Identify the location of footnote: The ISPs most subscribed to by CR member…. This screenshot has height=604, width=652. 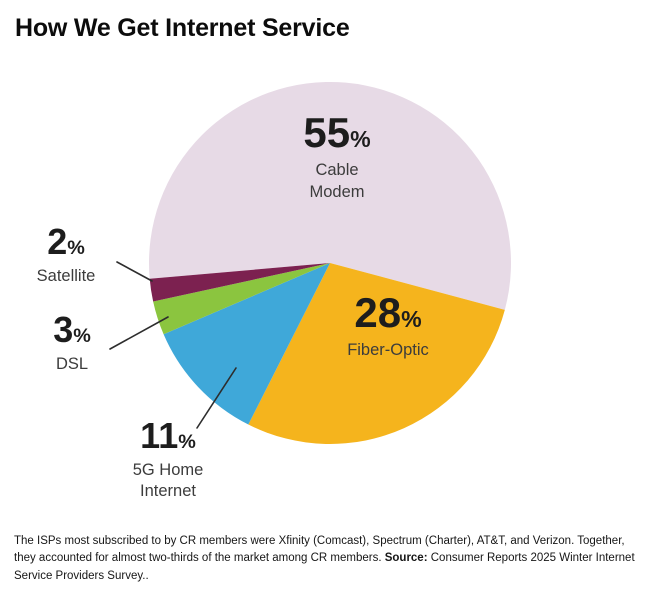
(327, 559).